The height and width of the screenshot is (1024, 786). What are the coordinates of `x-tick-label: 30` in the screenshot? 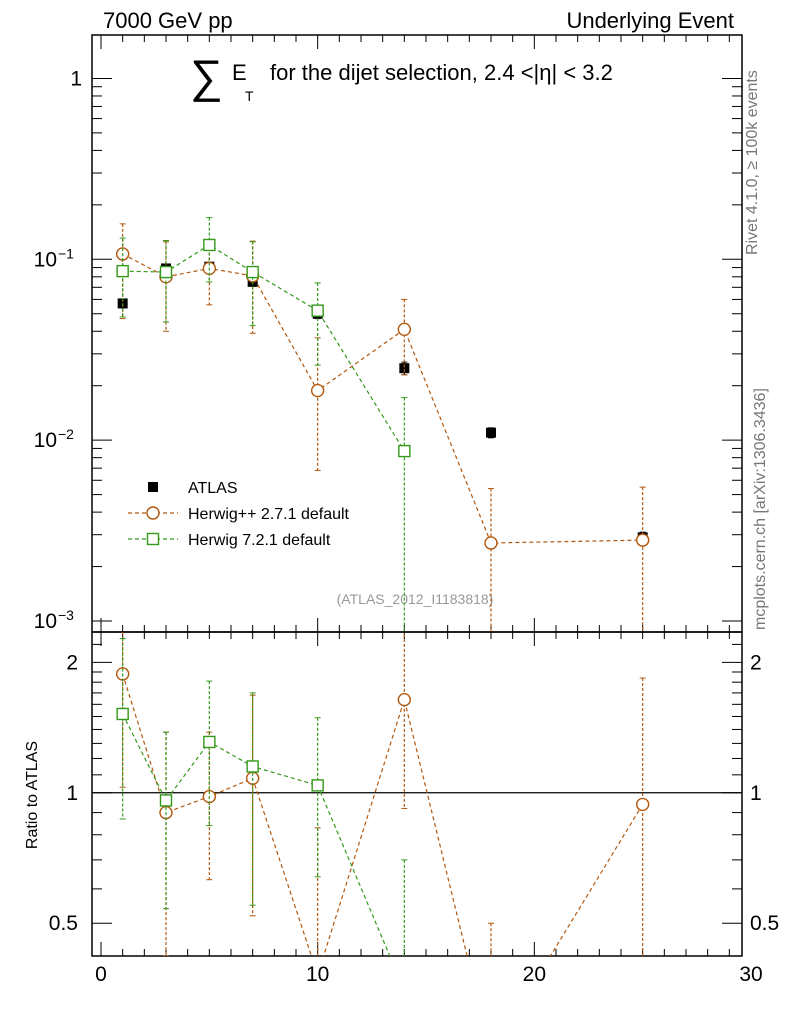 It's located at (750, 974).